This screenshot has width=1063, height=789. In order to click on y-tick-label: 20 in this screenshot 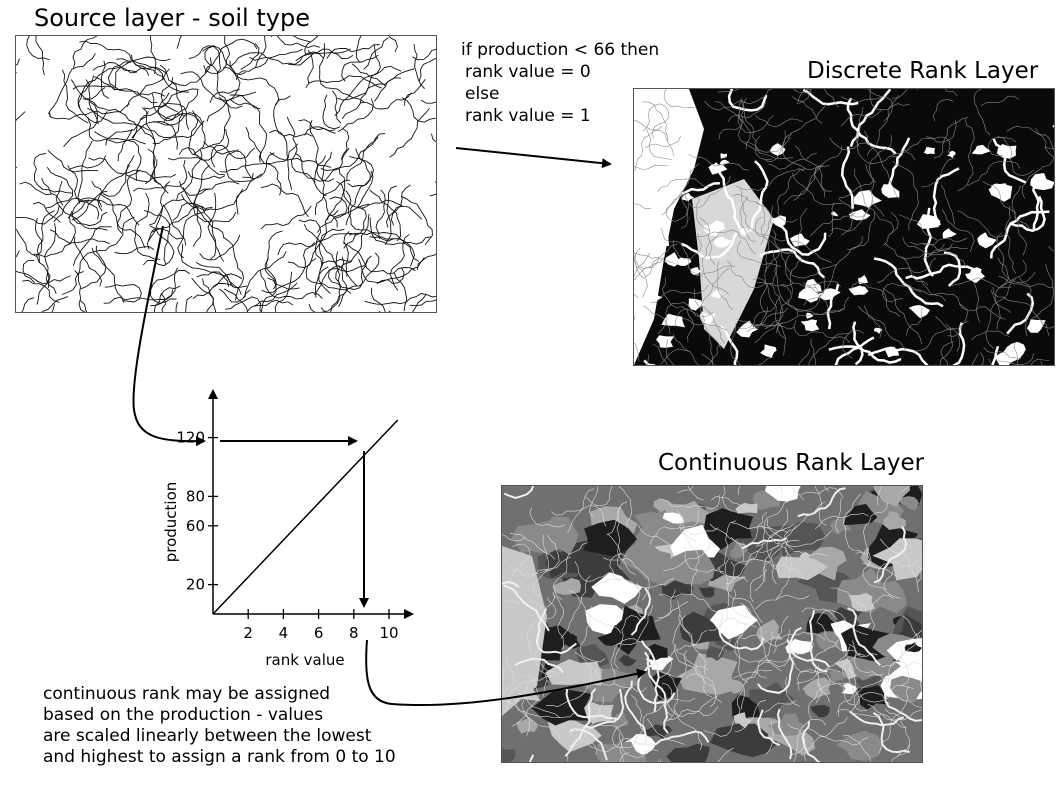, I will do `click(195, 585)`.